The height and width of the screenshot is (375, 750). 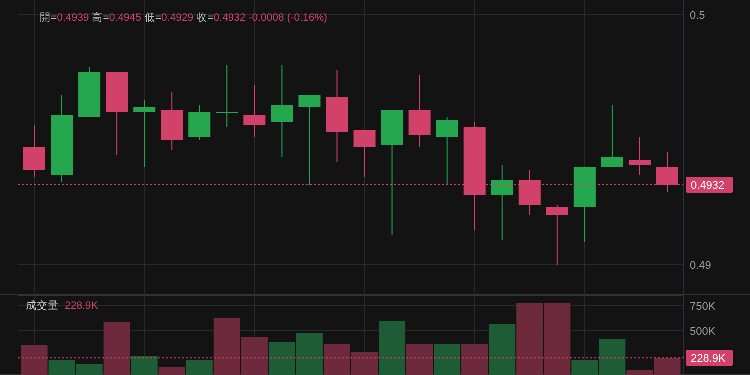 What do you see at coordinates (698, 16) in the screenshot?
I see `y-tick-label: 0.5` at bounding box center [698, 16].